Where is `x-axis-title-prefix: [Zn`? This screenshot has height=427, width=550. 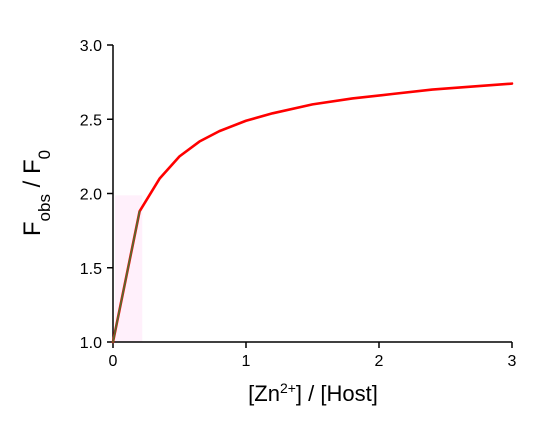
x-axis-title-prefix: [Zn is located at coordinates (264, 393).